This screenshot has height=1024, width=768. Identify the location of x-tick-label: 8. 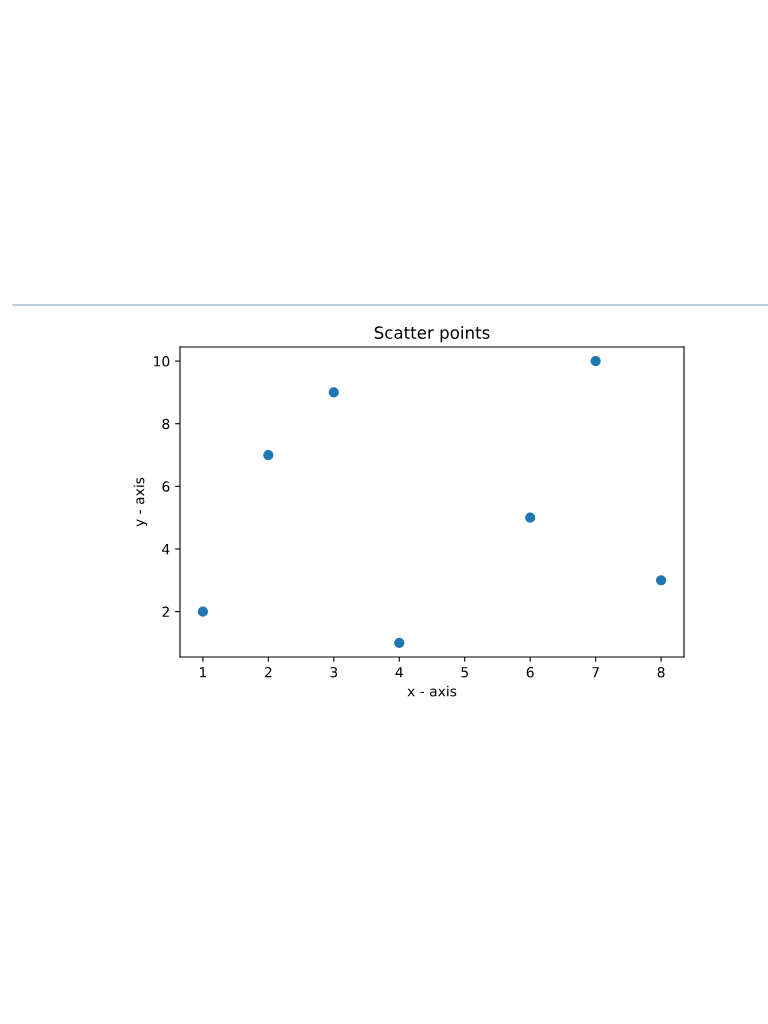
(661, 672).